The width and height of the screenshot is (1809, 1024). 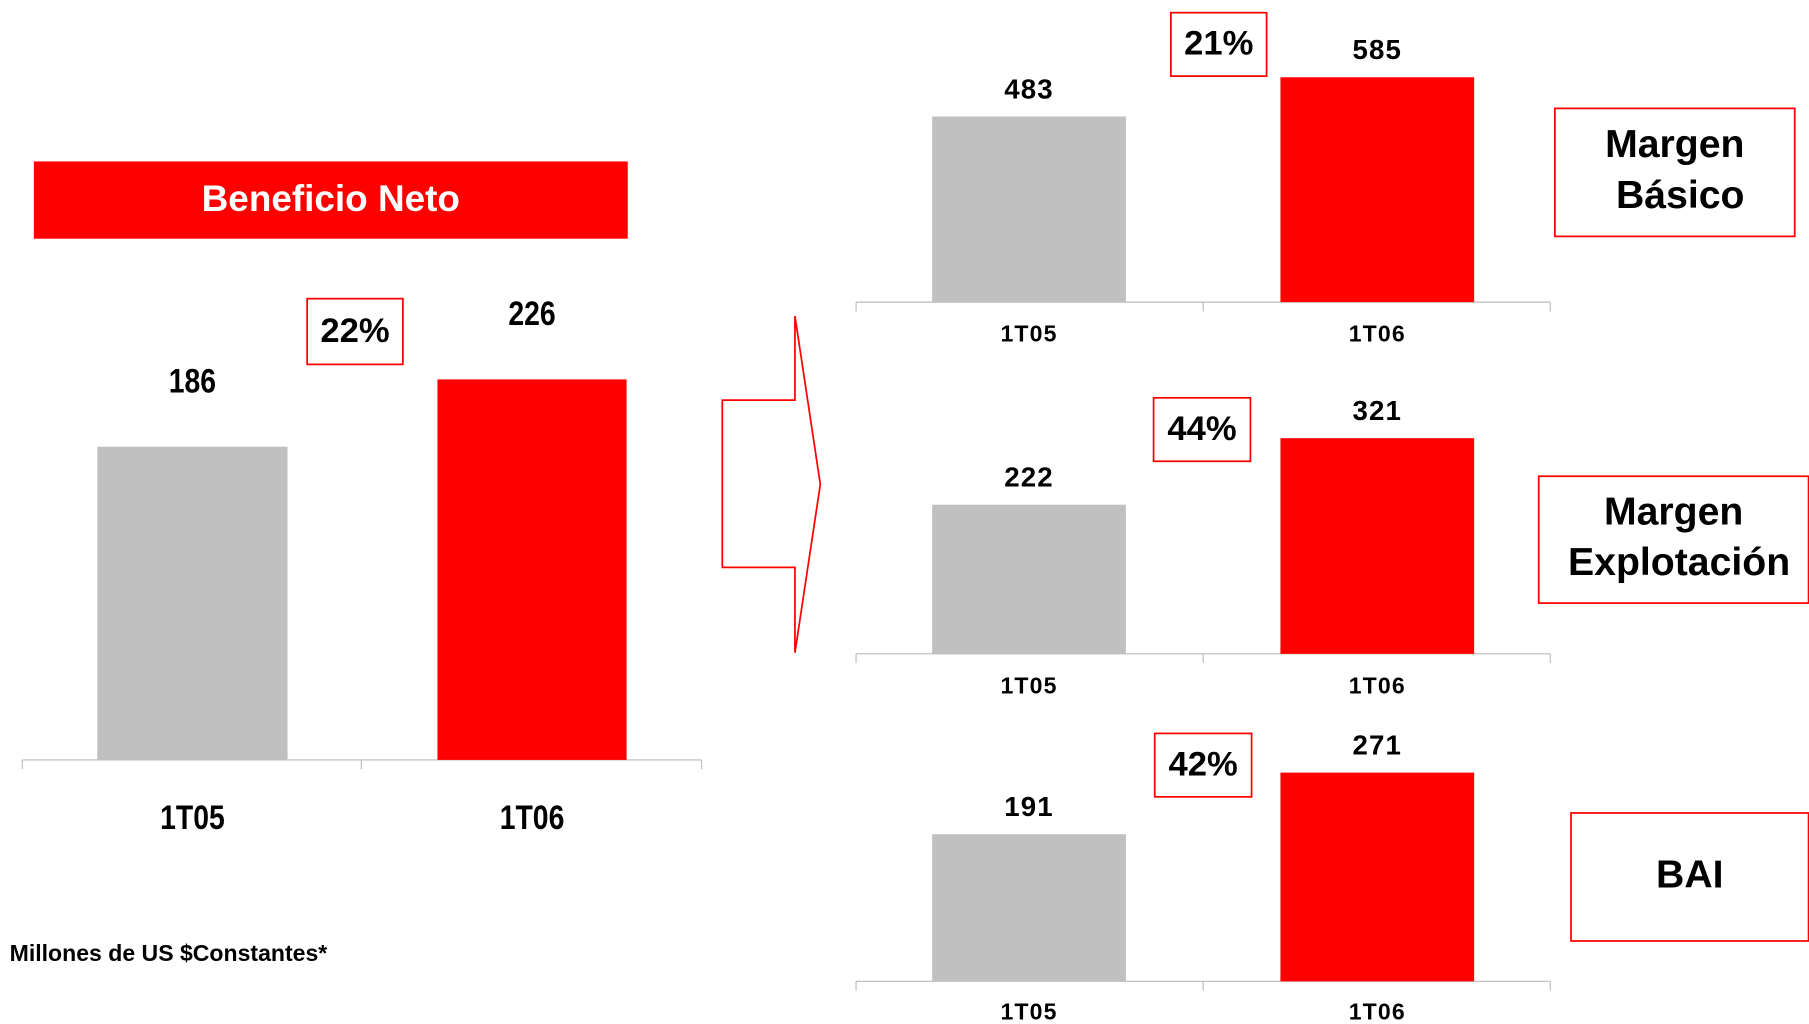 What do you see at coordinates (1029, 806) in the screenshot?
I see `value-label: 191` at bounding box center [1029, 806].